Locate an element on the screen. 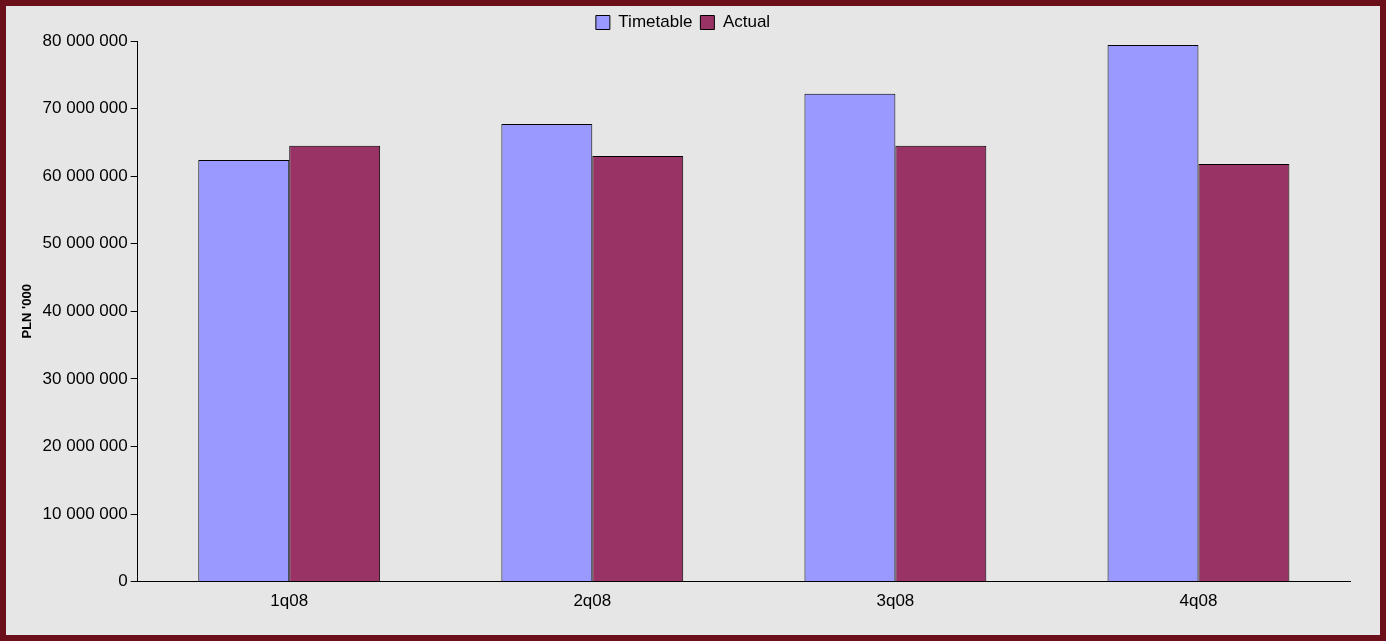  y-tick-label: 20 000 000 is located at coordinates (85, 446).